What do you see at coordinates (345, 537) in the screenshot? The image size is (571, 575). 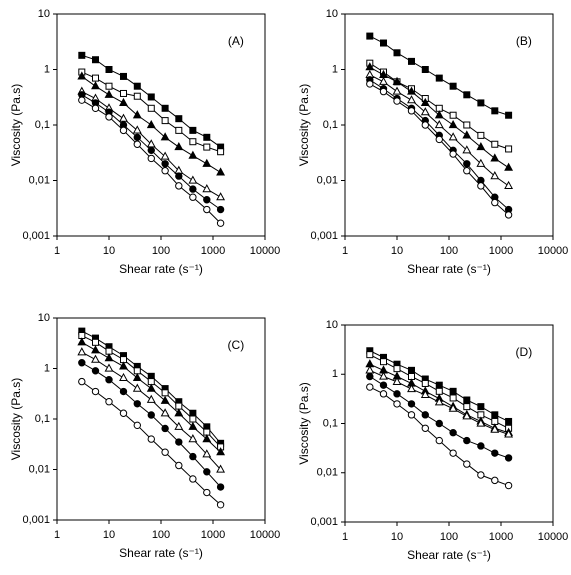 I see `x-tick-label: 1` at bounding box center [345, 537].